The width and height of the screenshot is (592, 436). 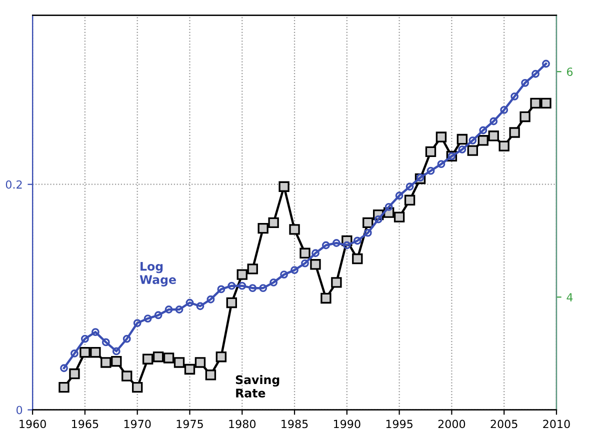 I want to click on x-tick-label: 1980, so click(x=242, y=424).